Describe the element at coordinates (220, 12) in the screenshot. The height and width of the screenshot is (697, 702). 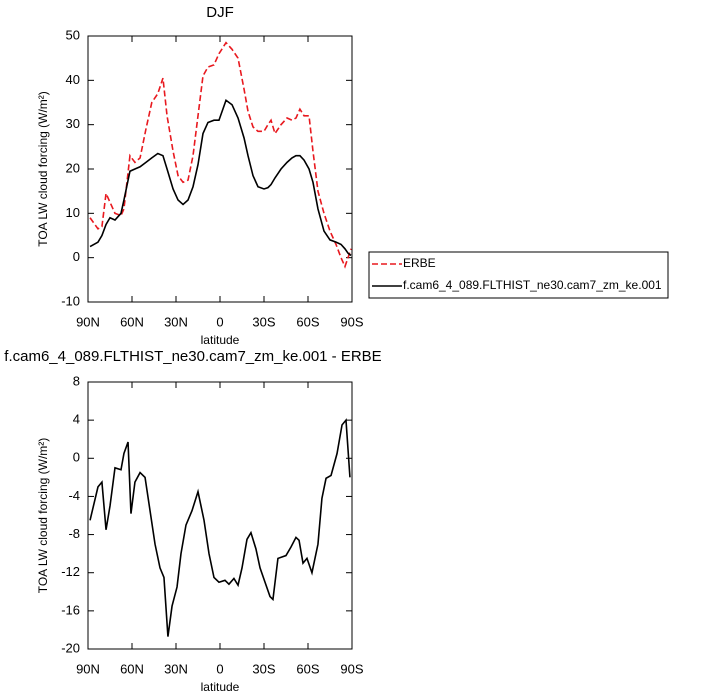
I see `chart-title: DJF` at that location.